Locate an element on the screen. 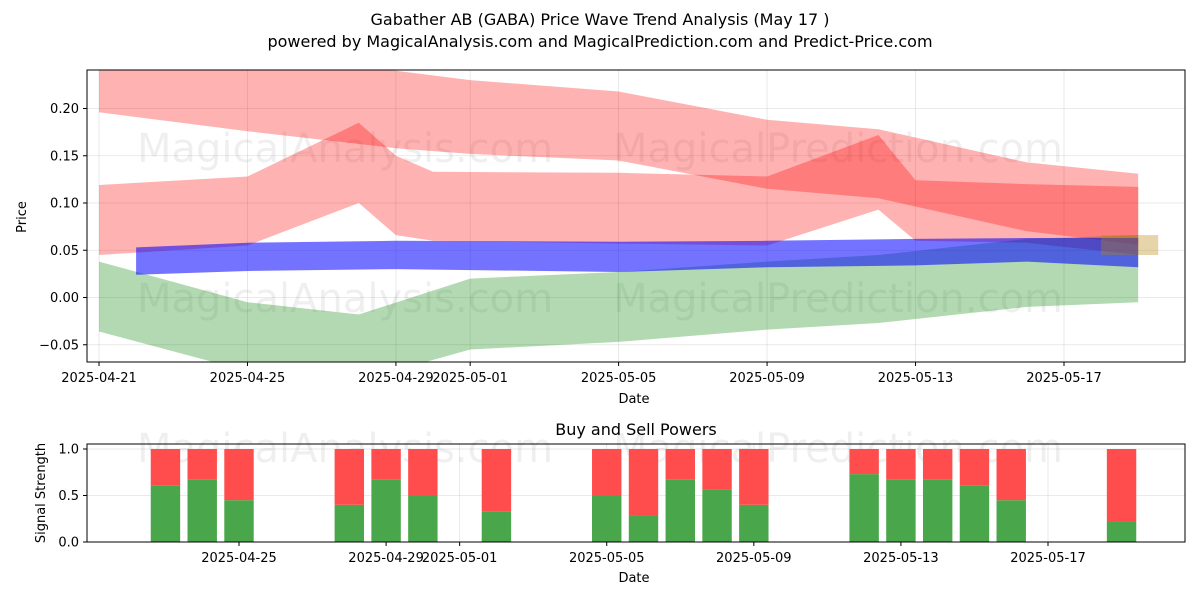 The height and width of the screenshot is (600, 1200). signal-panel-title: Buy and Sell Powers is located at coordinates (636, 429).